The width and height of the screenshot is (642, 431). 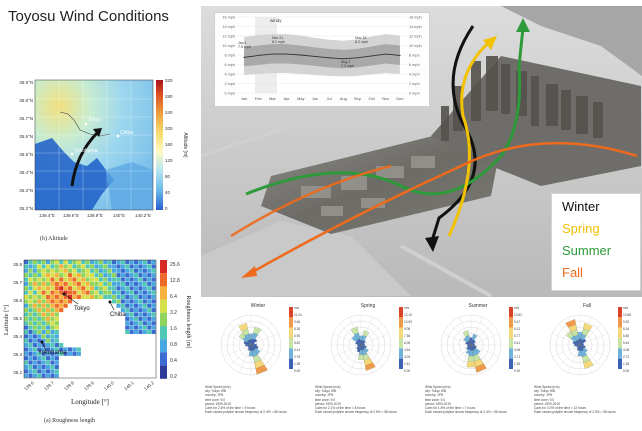 I want to click on wind-rose-scale-tick: 9.47, so click(x=517, y=322).